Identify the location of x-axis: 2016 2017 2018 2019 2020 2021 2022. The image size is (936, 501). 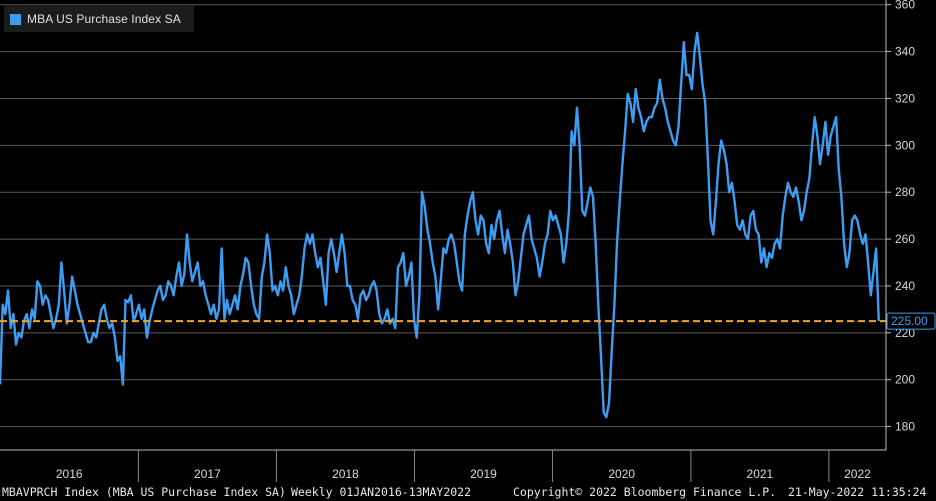
(443, 465).